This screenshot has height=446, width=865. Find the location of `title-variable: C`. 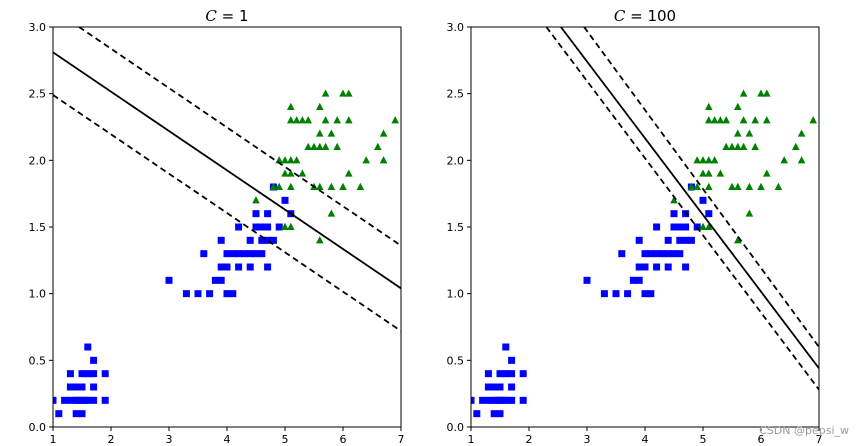

title-variable: C is located at coordinates (620, 16).